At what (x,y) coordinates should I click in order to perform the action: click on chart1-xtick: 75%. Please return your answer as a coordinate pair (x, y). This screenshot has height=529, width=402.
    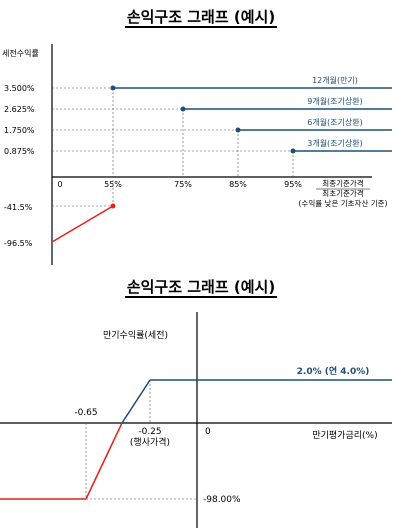
    Looking at the image, I should click on (183, 184).